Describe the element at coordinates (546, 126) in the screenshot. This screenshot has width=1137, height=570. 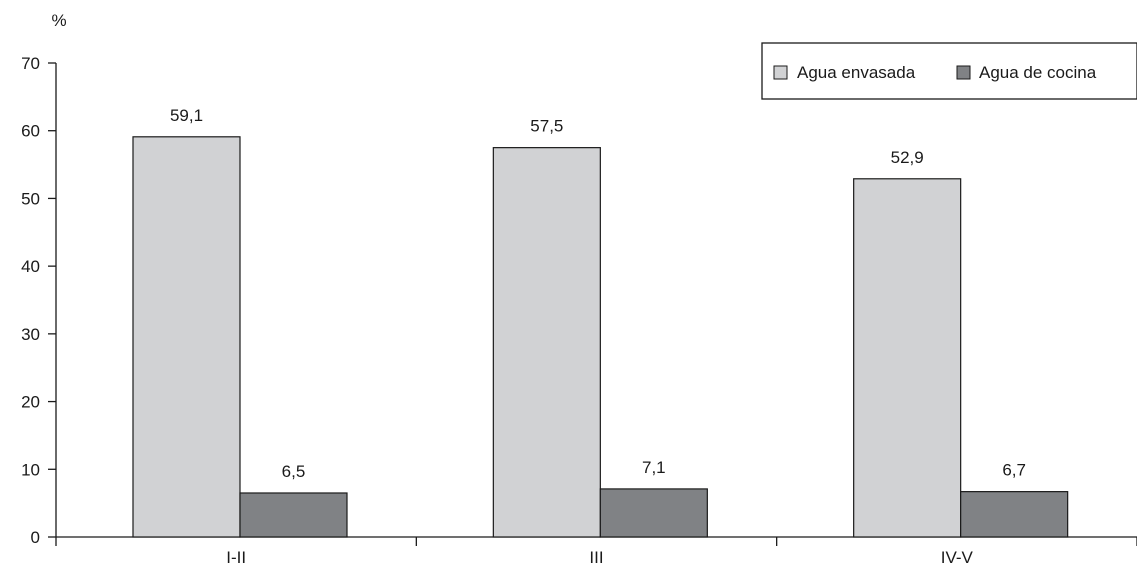
I see `data-label-agua-envasada: 57,5` at that location.